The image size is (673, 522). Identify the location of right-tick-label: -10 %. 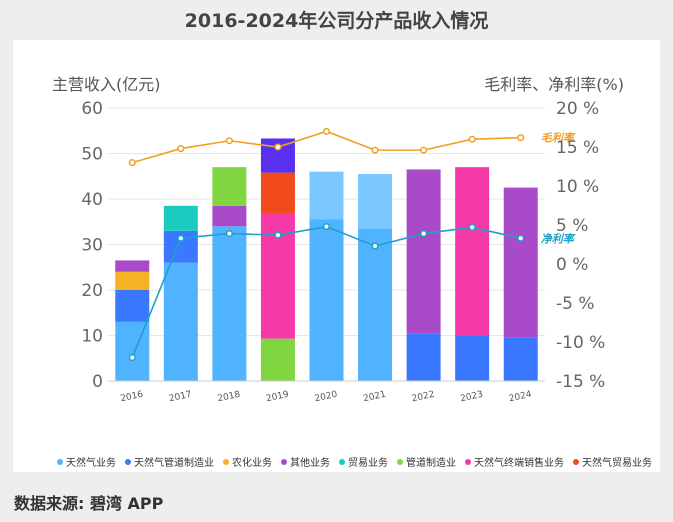
(580, 343).